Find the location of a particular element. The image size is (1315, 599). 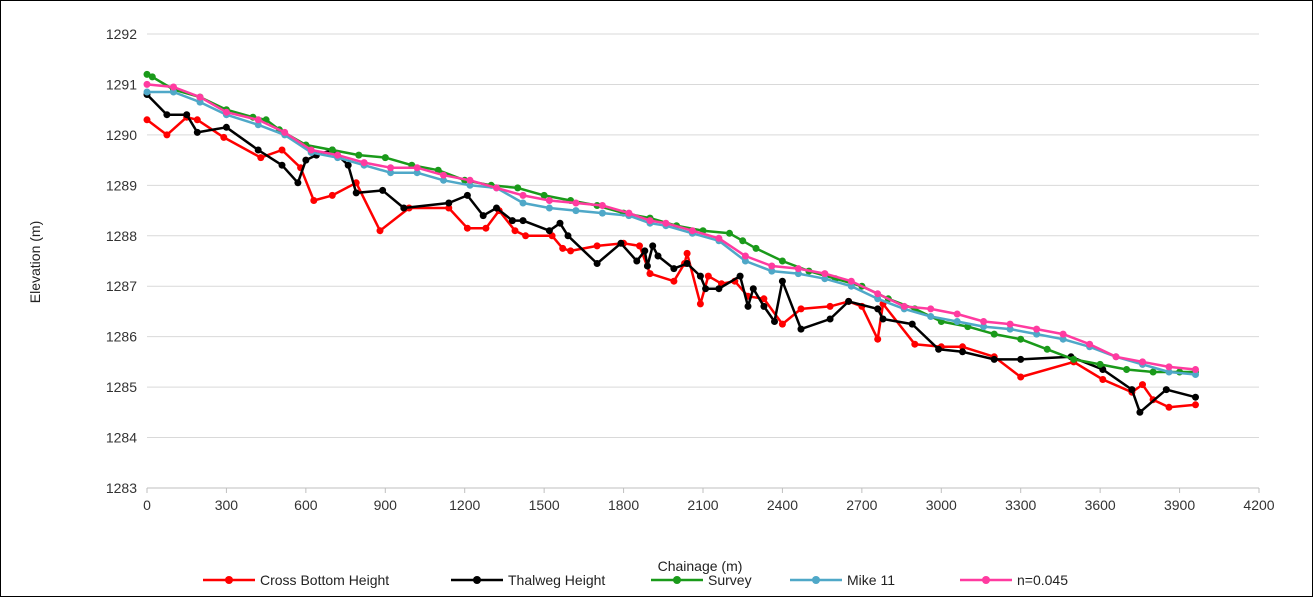

x-tick-label: 3600 is located at coordinates (1100, 505).